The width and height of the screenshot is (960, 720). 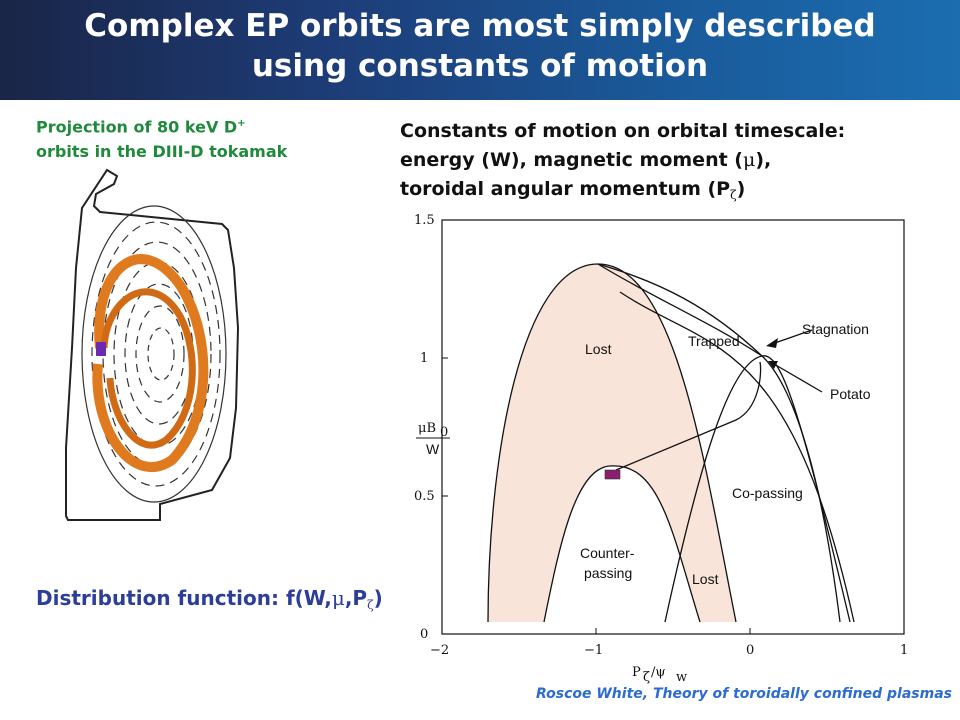 I want to click on trapped-boundary-lower, so click(x=680, y=310).